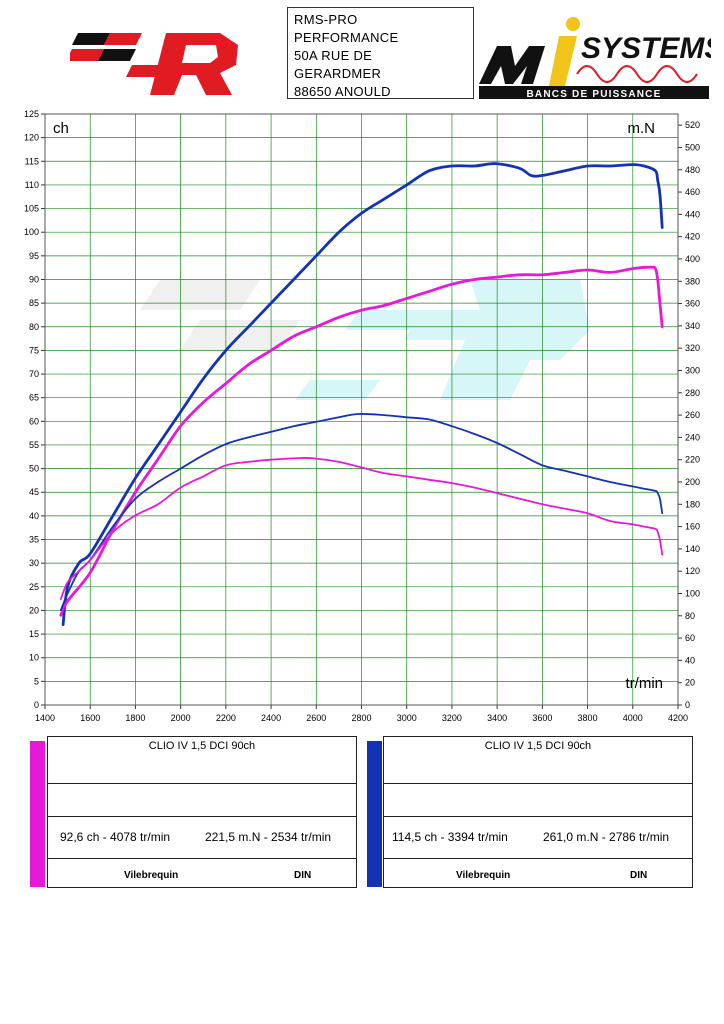 The height and width of the screenshot is (1024, 724). I want to click on y-left-tick-label: 45, so click(34, 492).